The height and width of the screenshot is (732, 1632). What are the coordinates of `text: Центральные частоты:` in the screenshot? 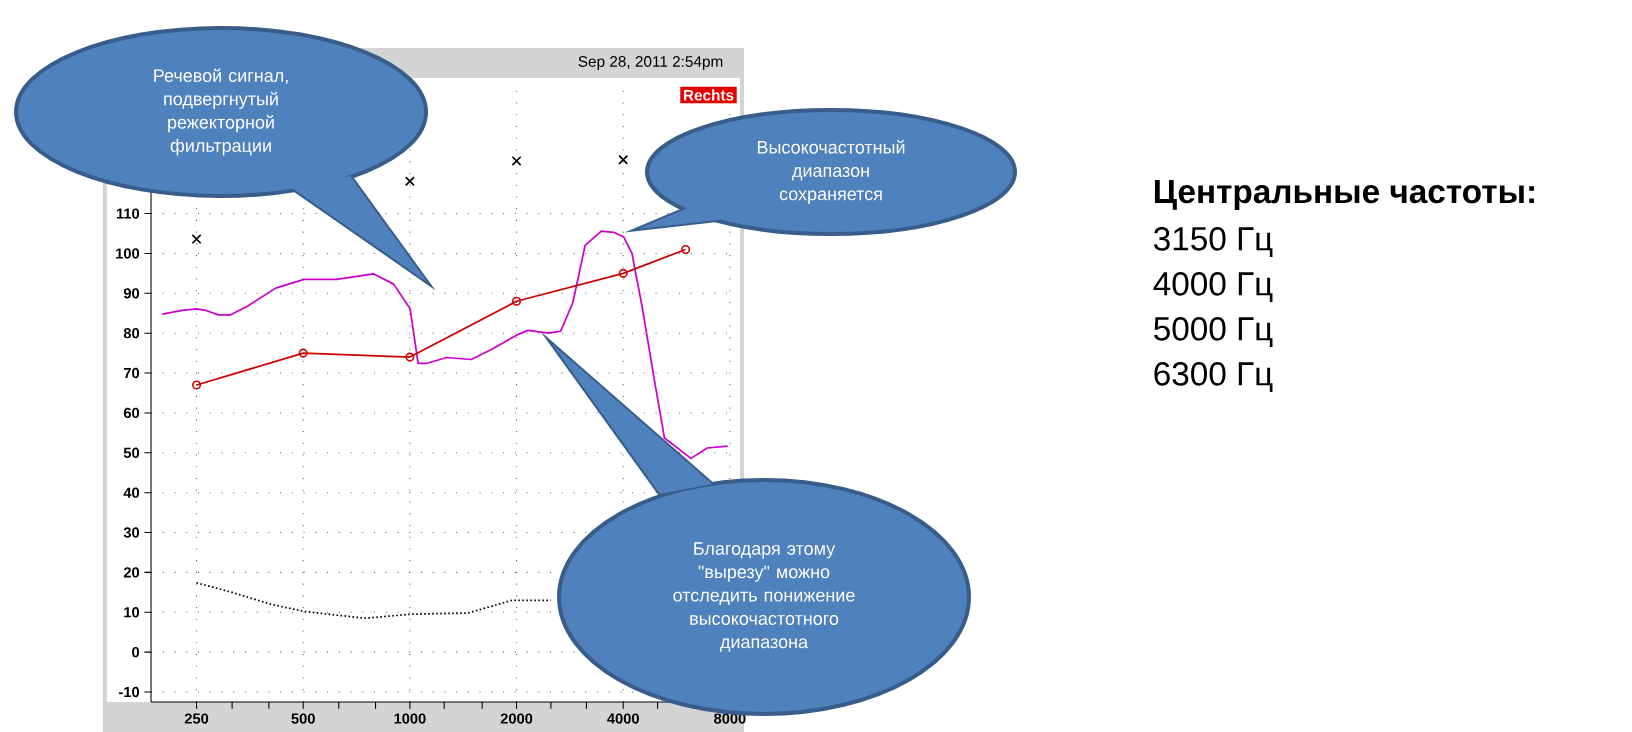 It's located at (1344, 195).